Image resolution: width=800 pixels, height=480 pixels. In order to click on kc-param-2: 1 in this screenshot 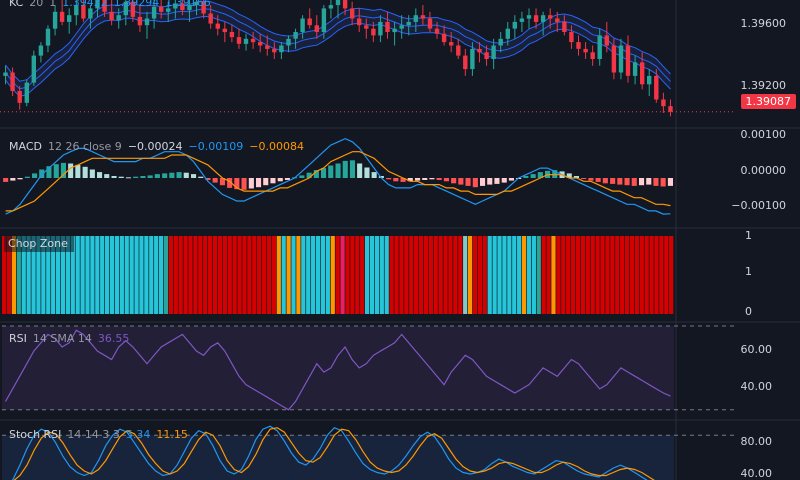, I will do `click(53, 4)`.